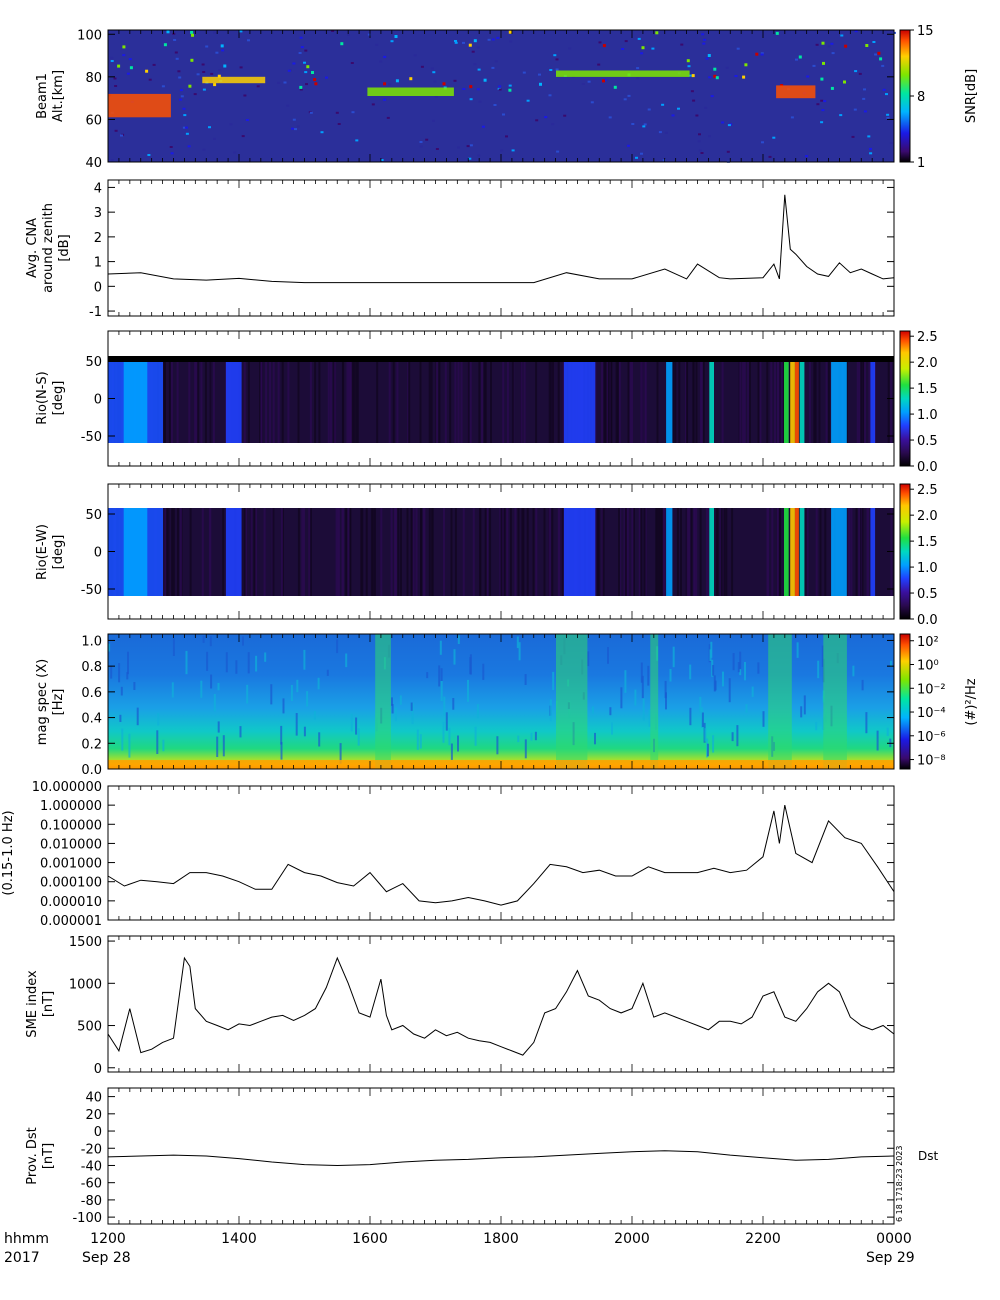  I want to click on snr-y-axis: 40 60 80 100, so click(485, 99).